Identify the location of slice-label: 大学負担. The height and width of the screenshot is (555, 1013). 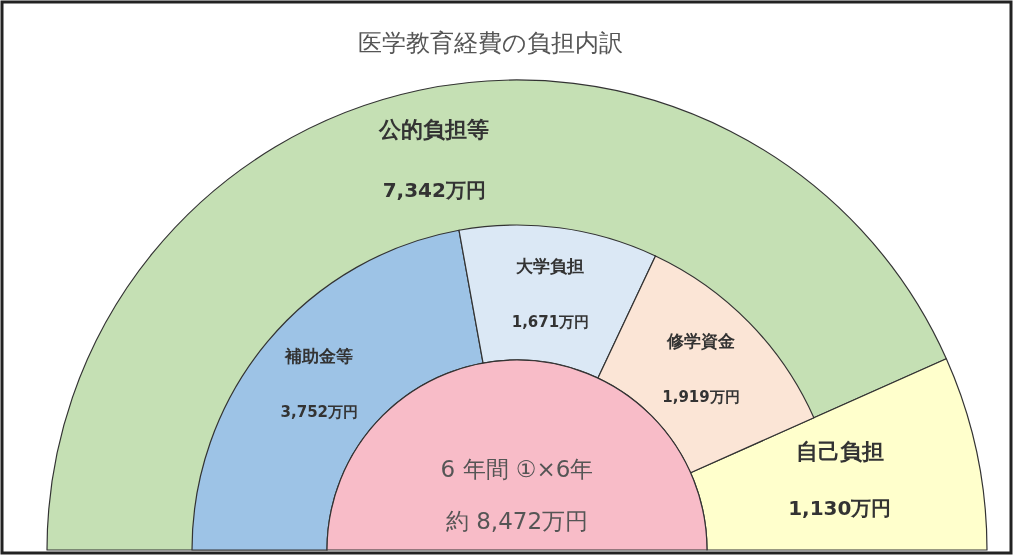
(550, 265).